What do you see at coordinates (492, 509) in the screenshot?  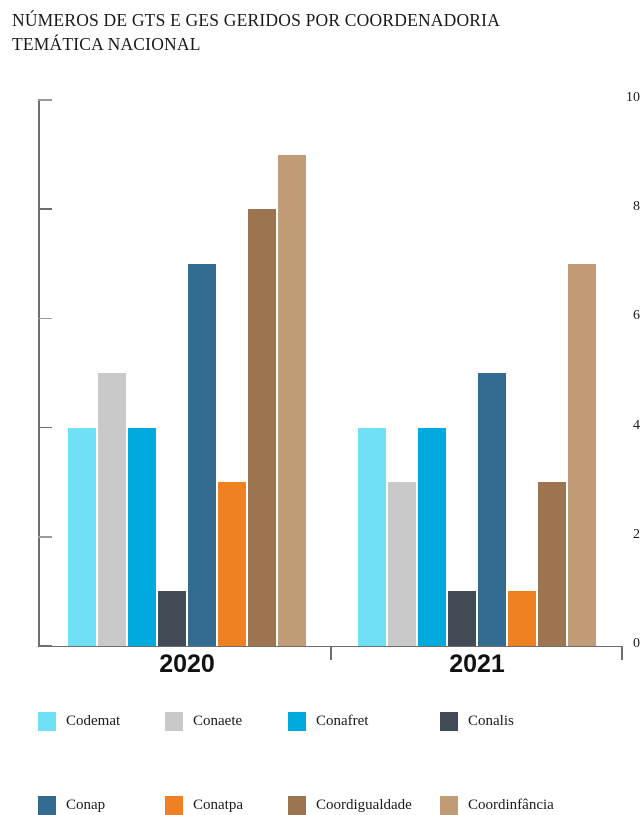 I see `bar-conap-2021` at bounding box center [492, 509].